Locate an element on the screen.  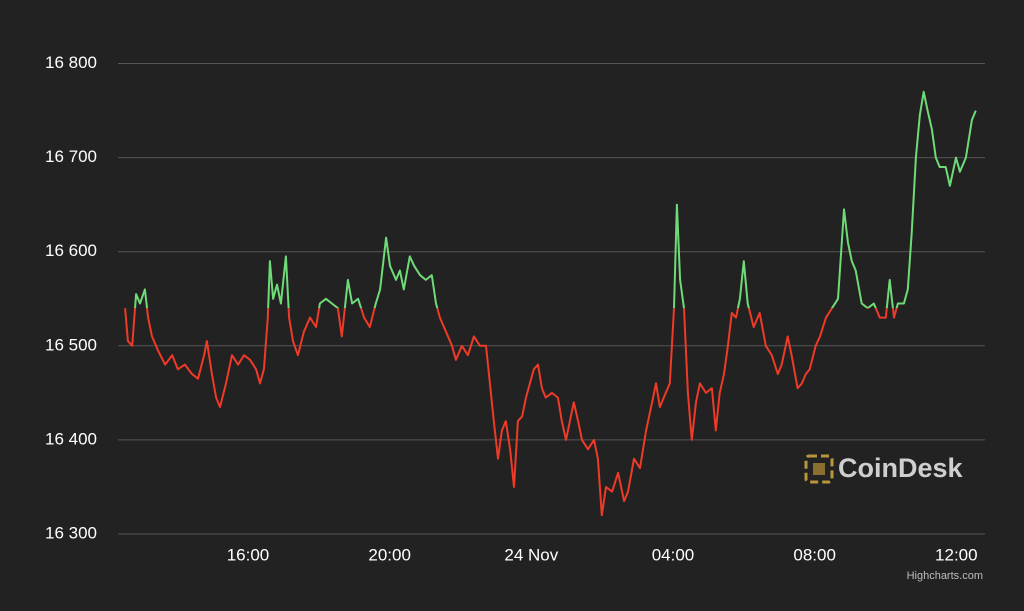
y-tick-label: 16 800 is located at coordinates (71, 62).